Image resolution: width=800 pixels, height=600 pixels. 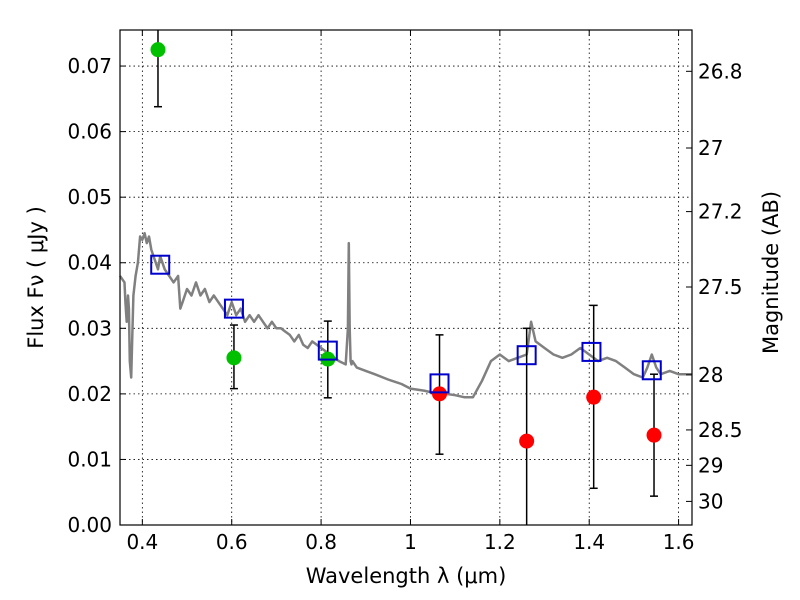 What do you see at coordinates (89, 525) in the screenshot?
I see `y-tick-label: 0.00` at bounding box center [89, 525].